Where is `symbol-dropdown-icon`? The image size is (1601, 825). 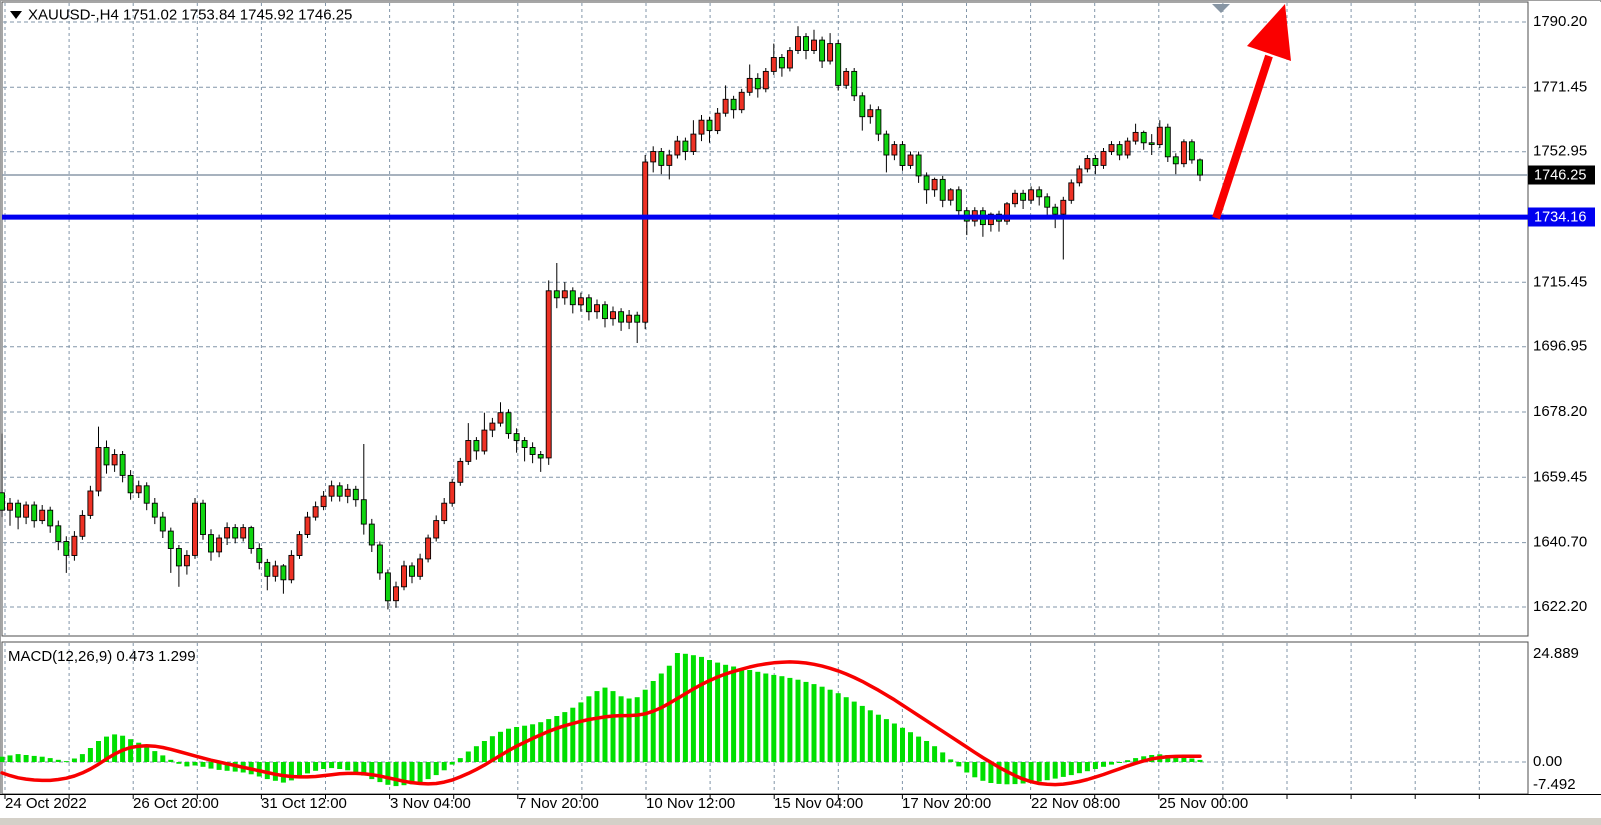
symbol-dropdown-icon is located at coordinates (16, 15).